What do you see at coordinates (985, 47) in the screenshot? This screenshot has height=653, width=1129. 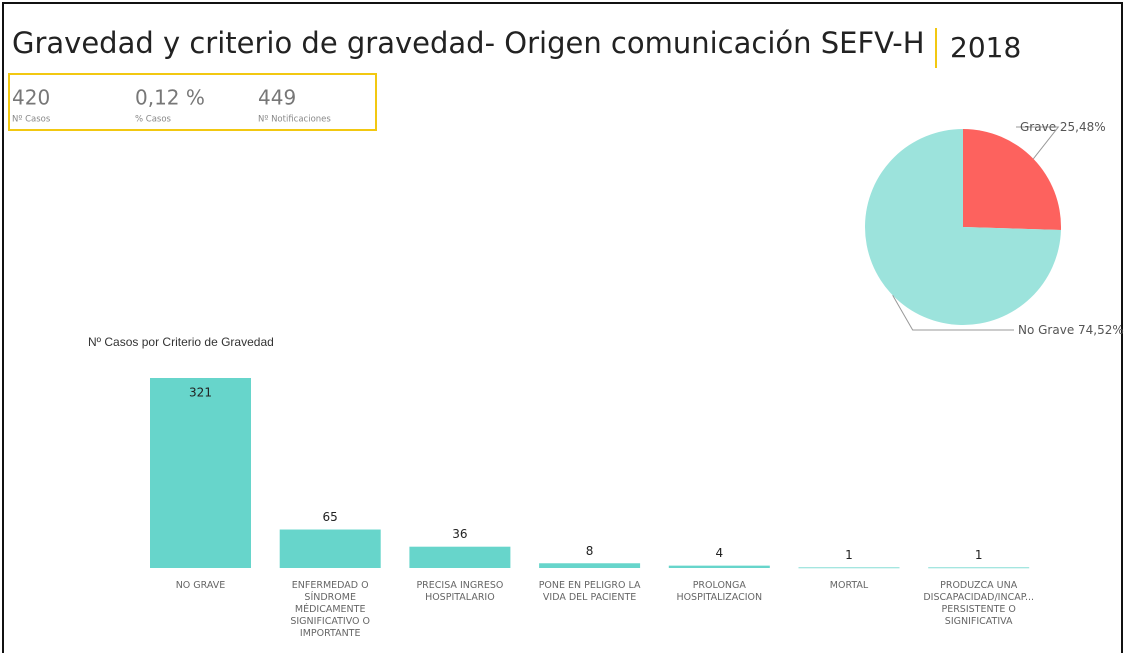 I see `year: 2018` at bounding box center [985, 47].